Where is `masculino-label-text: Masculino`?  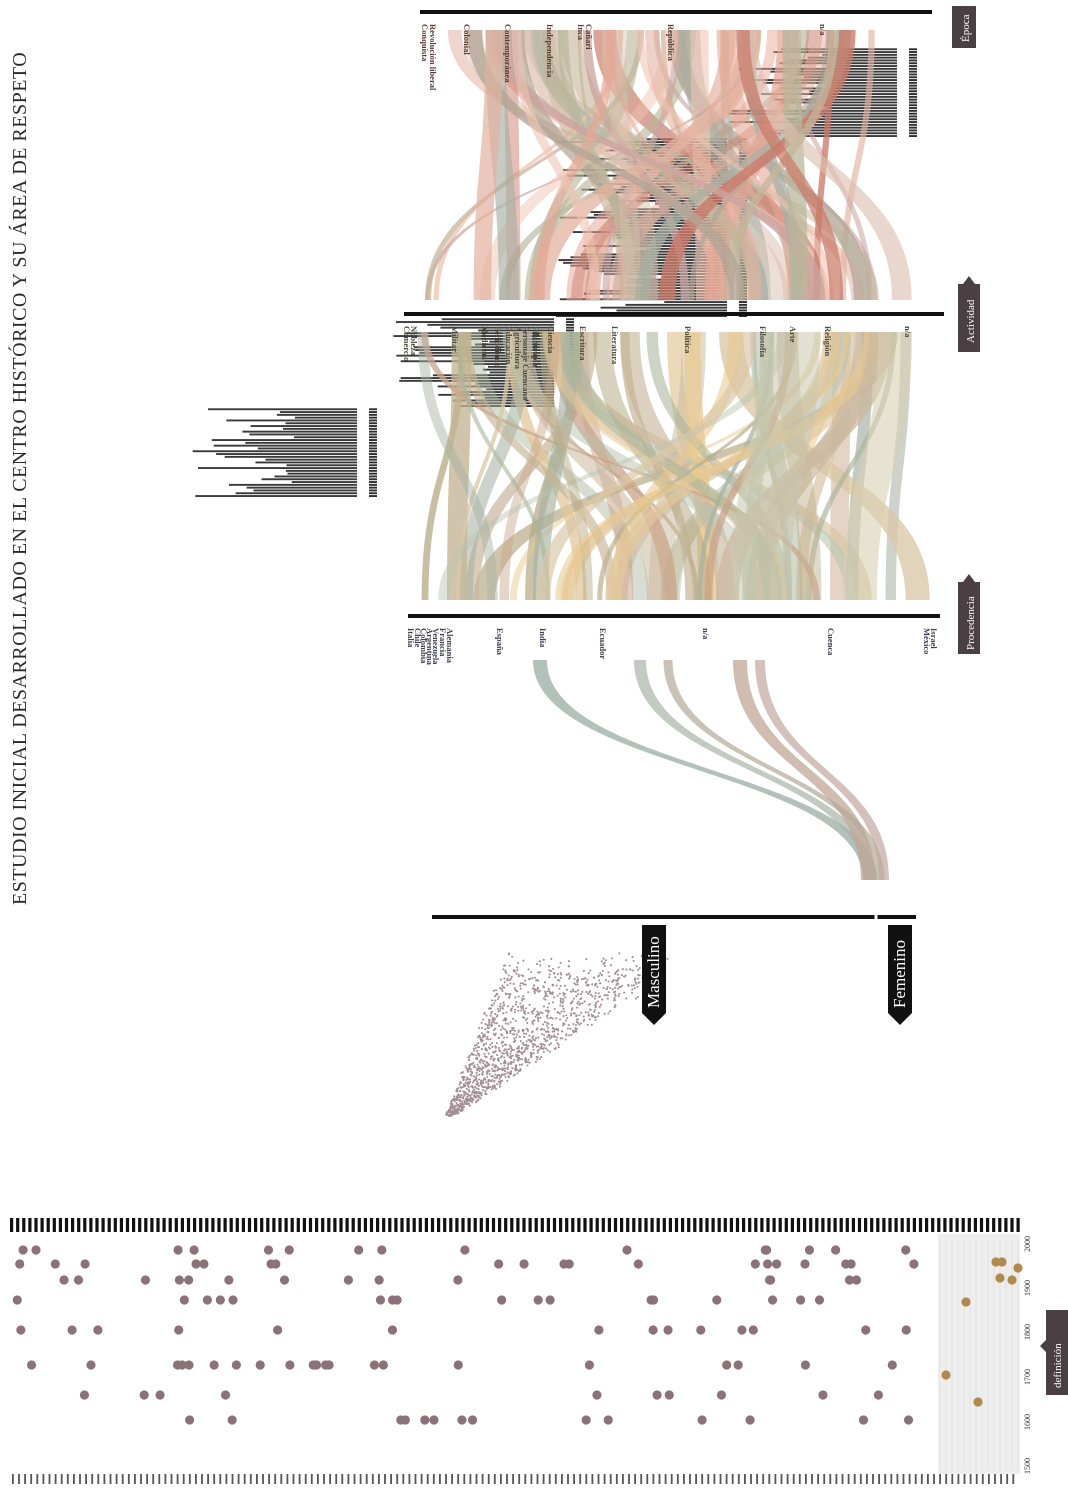
masculino-label-text: Masculino is located at coordinates (653, 972).